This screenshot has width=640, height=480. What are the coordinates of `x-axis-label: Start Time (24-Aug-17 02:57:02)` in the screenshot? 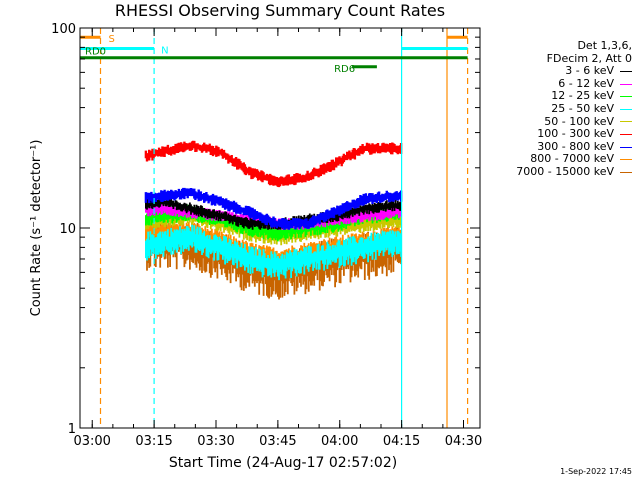 It's located at (283, 463).